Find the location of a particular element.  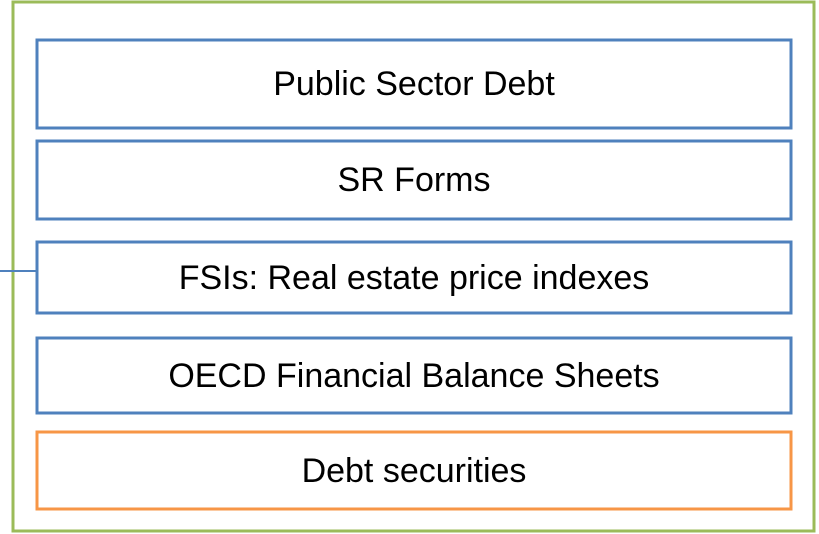

box-label: SR Forms is located at coordinates (414, 180).